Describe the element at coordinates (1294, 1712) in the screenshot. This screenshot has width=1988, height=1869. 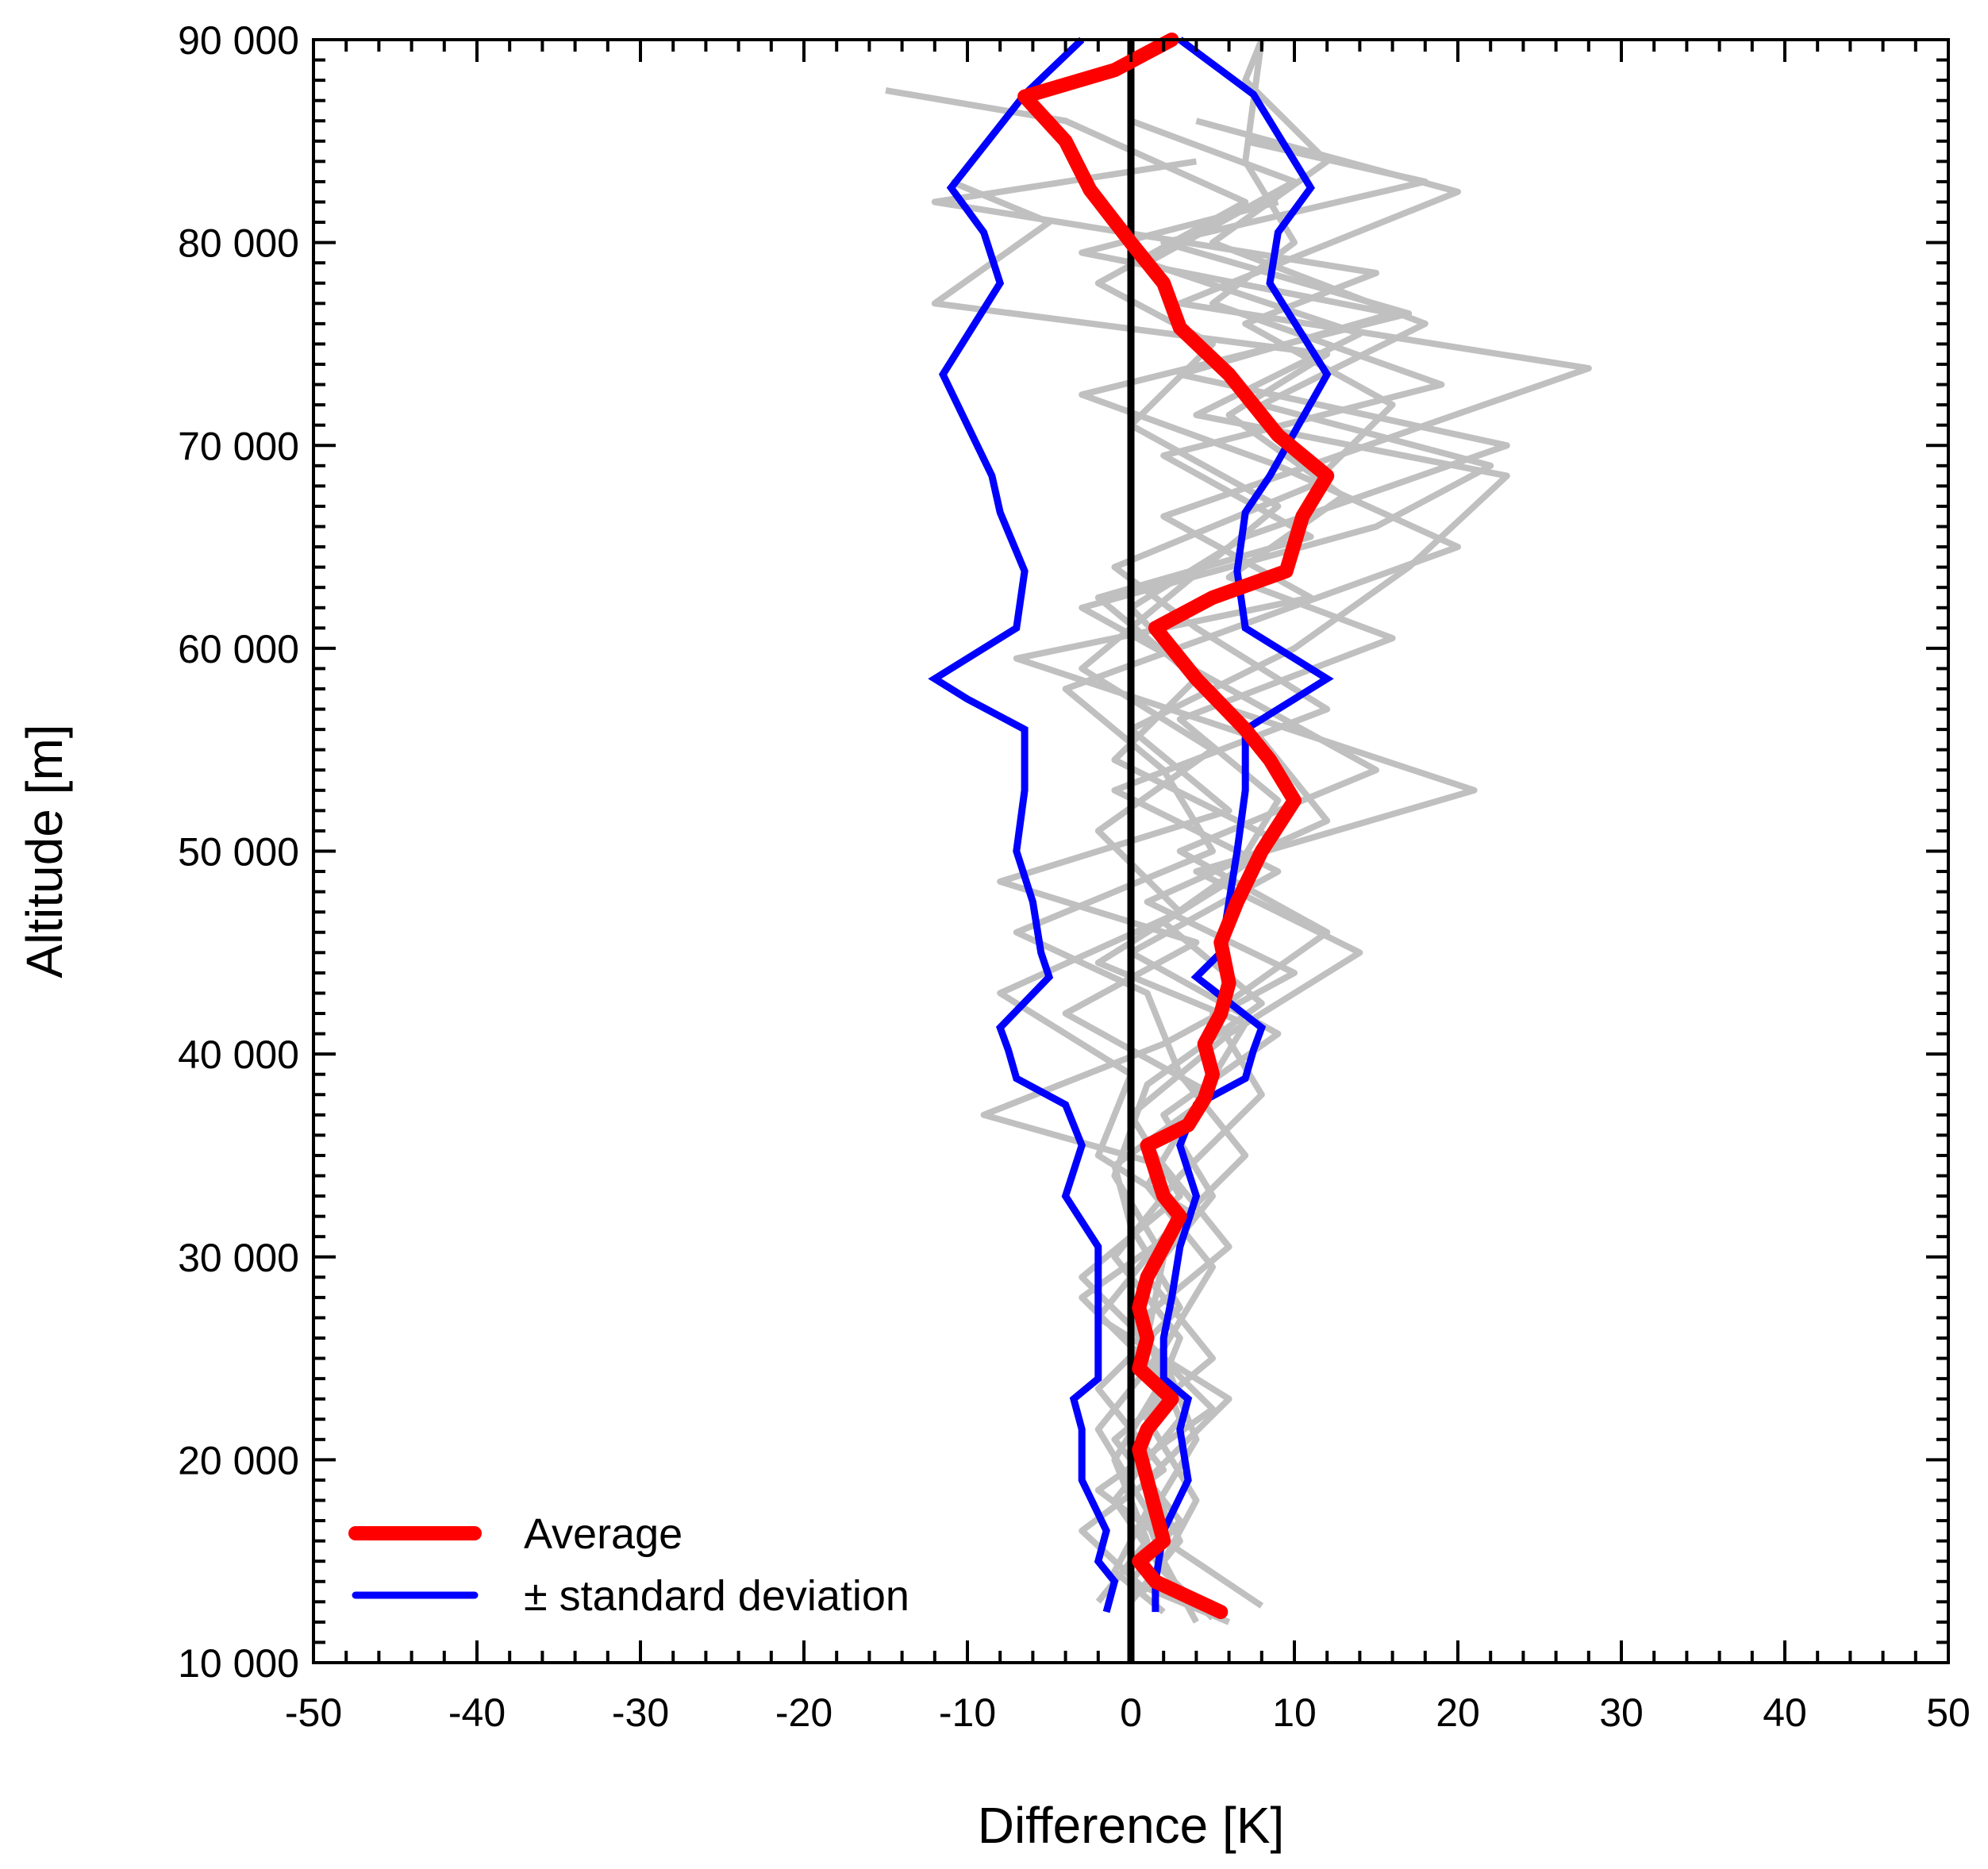
I see `x-tick-label: 10` at that location.